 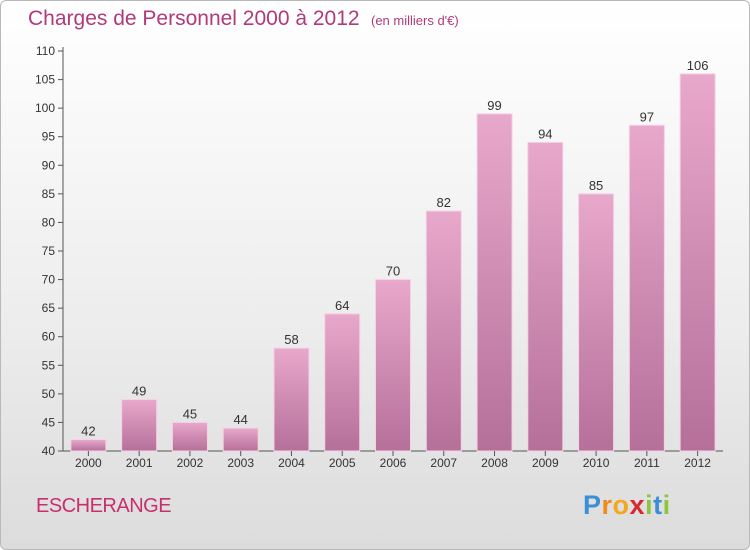 What do you see at coordinates (45, 108) in the screenshot?
I see `y-tick-label: 100` at bounding box center [45, 108].